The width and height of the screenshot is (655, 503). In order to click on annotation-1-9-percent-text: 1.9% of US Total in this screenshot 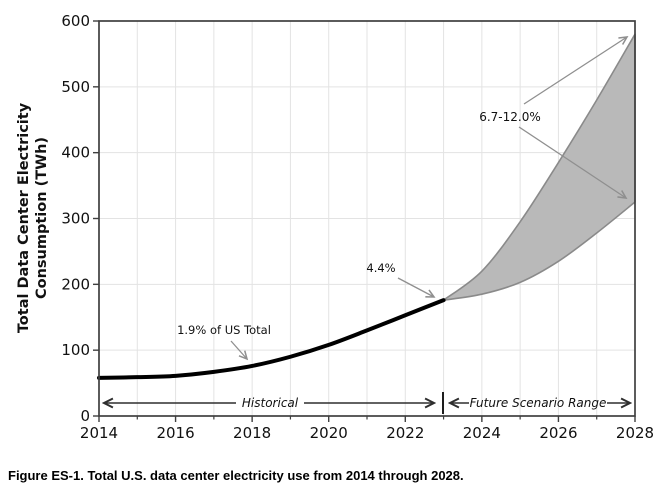, I will do `click(224, 330)`.